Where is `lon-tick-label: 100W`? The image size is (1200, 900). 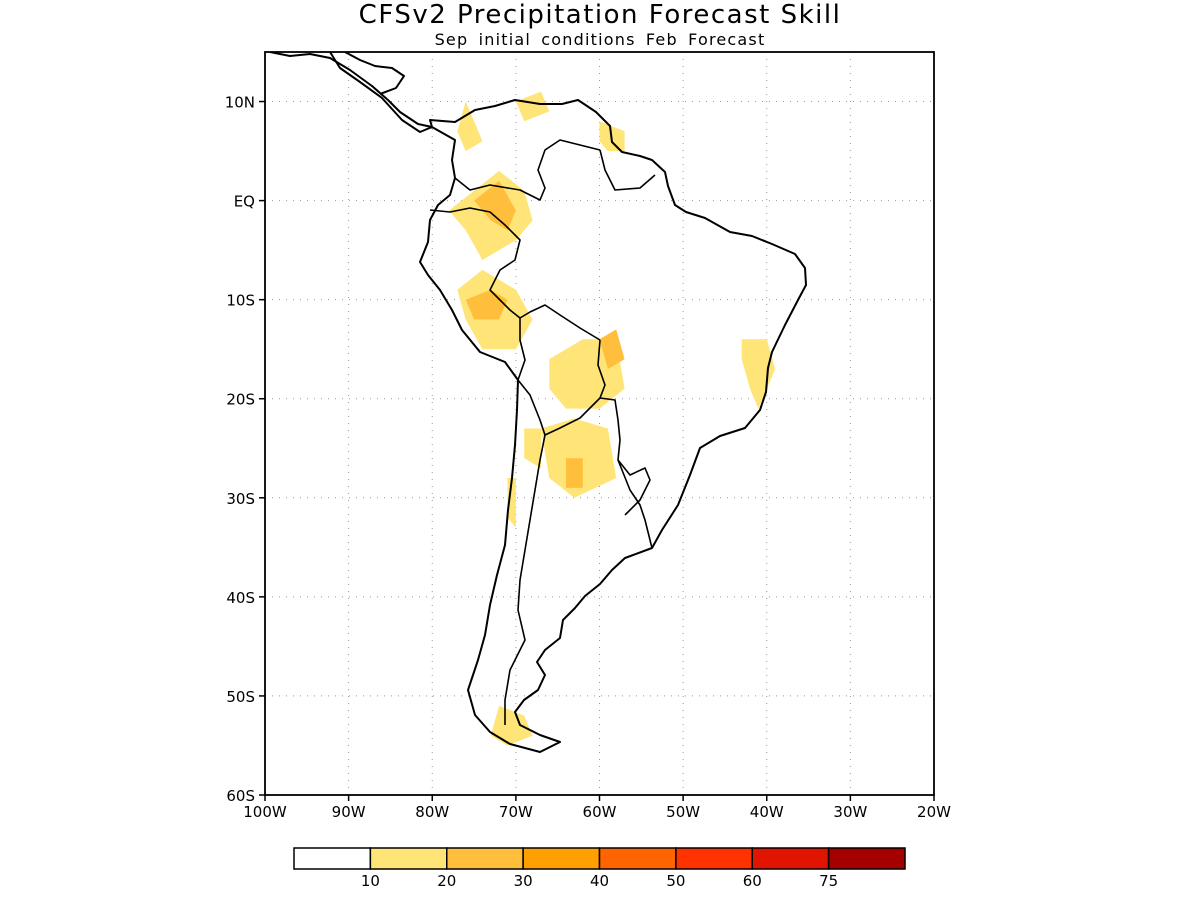
lon-tick-label: 100W is located at coordinates (265, 812).